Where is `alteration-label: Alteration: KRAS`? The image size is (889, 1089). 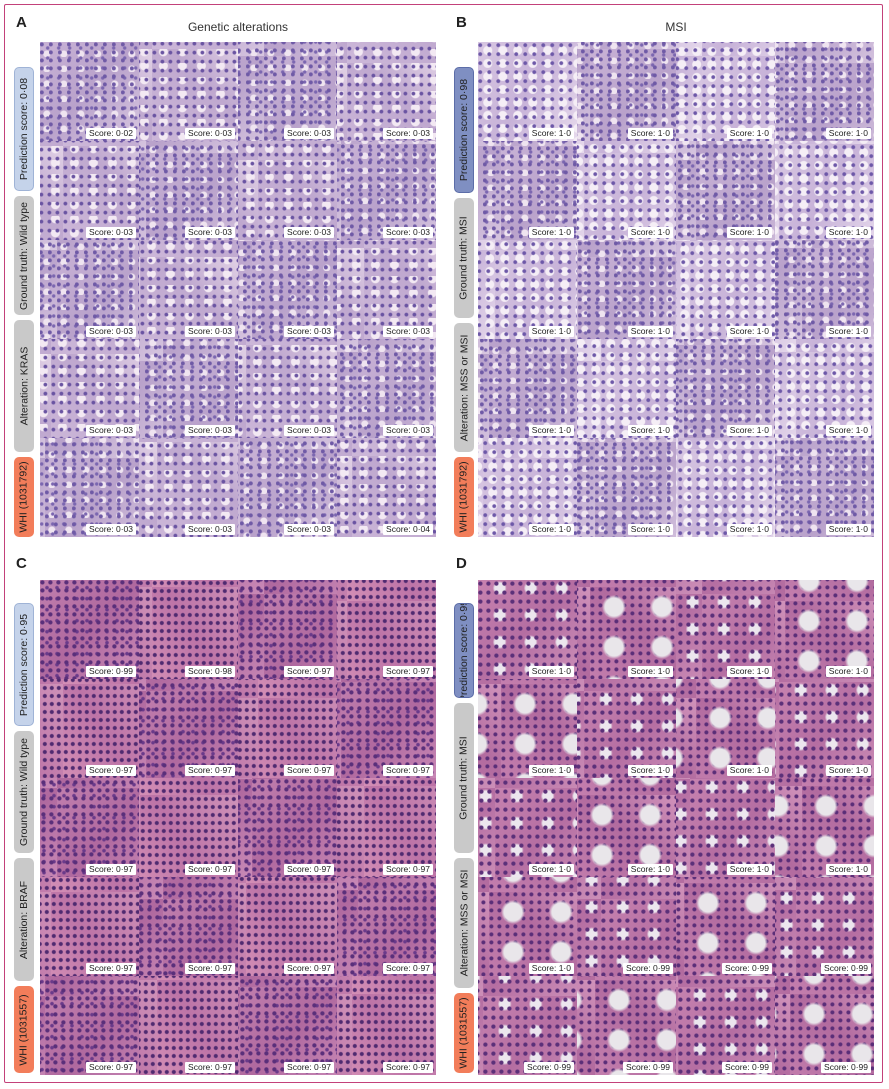
alteration-label: Alteration: KRAS is located at coordinates (24, 386).